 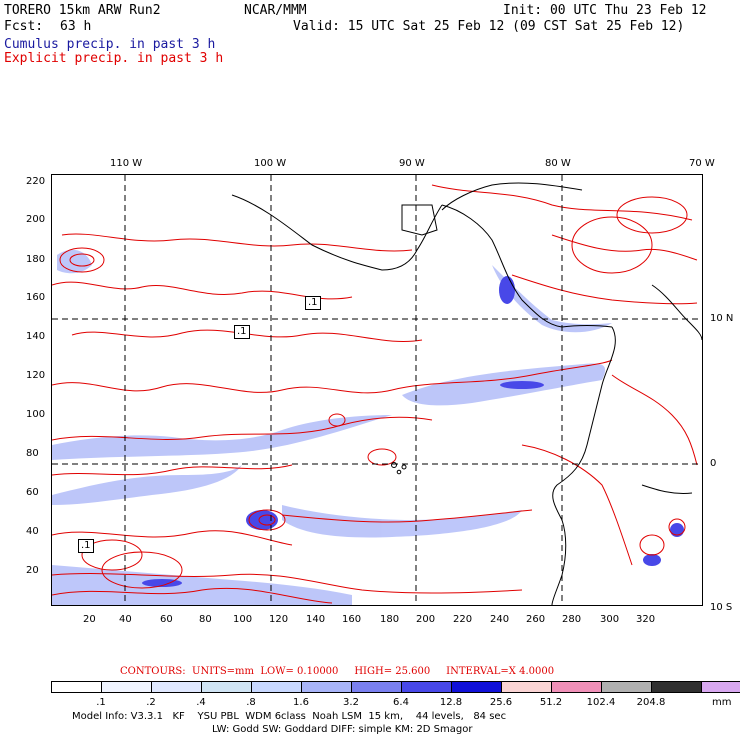 I want to click on x-tick: 260, so click(x=536, y=619).